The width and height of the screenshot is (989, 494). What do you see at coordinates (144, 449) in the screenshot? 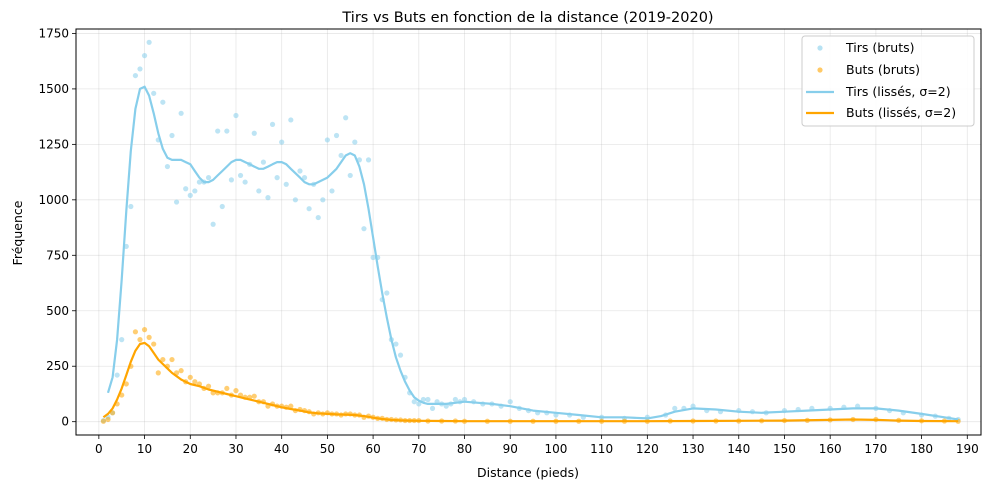
I see `x-tick-label: 10` at bounding box center [144, 449].